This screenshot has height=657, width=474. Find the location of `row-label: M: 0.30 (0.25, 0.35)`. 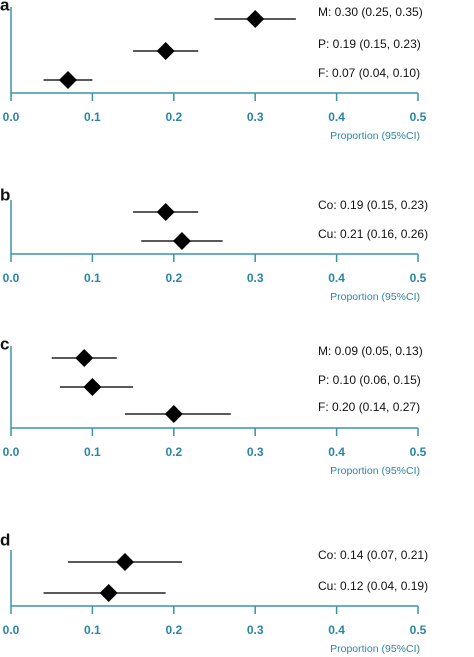

row-label: M: 0.30 (0.25, 0.35) is located at coordinates (370, 12).